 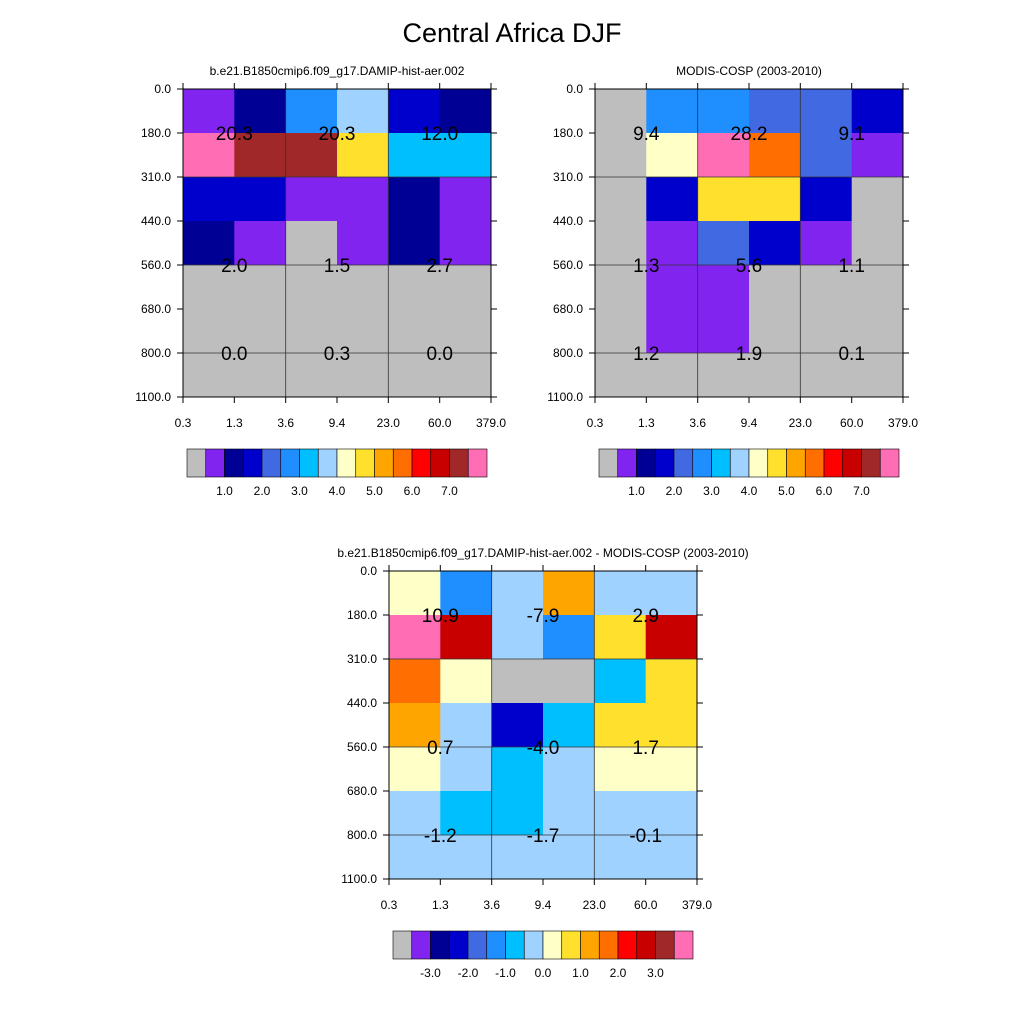 What do you see at coordinates (568, 309) in the screenshot?
I see `y-tick-label: 680.0` at bounding box center [568, 309].